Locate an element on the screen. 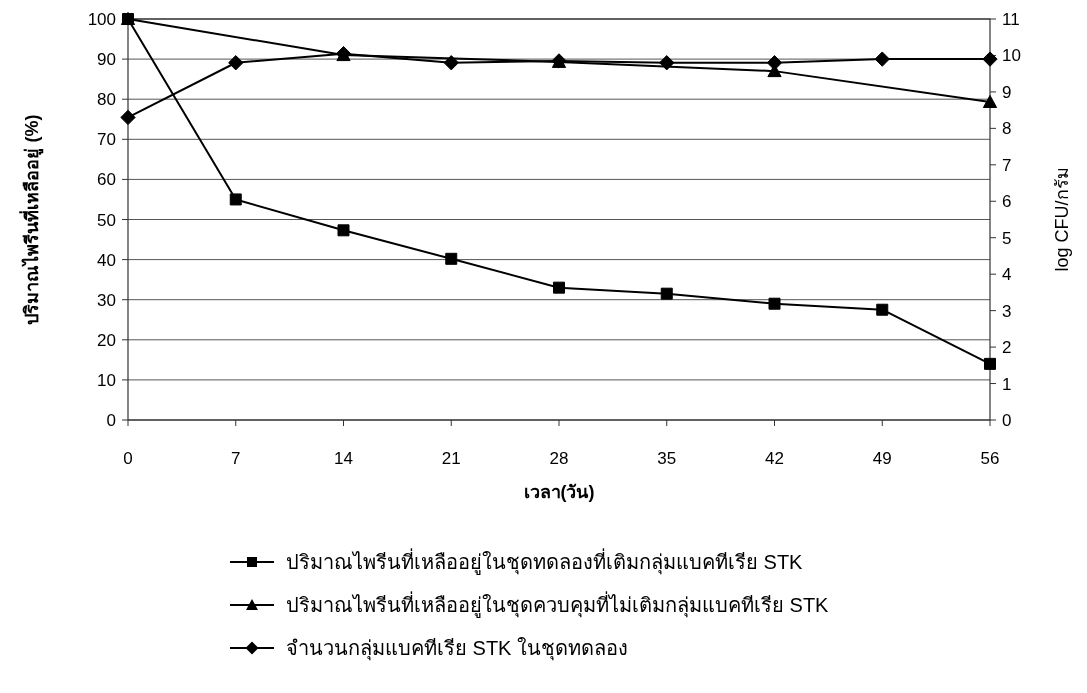  y-tick-label: 100 is located at coordinates (101, 19).